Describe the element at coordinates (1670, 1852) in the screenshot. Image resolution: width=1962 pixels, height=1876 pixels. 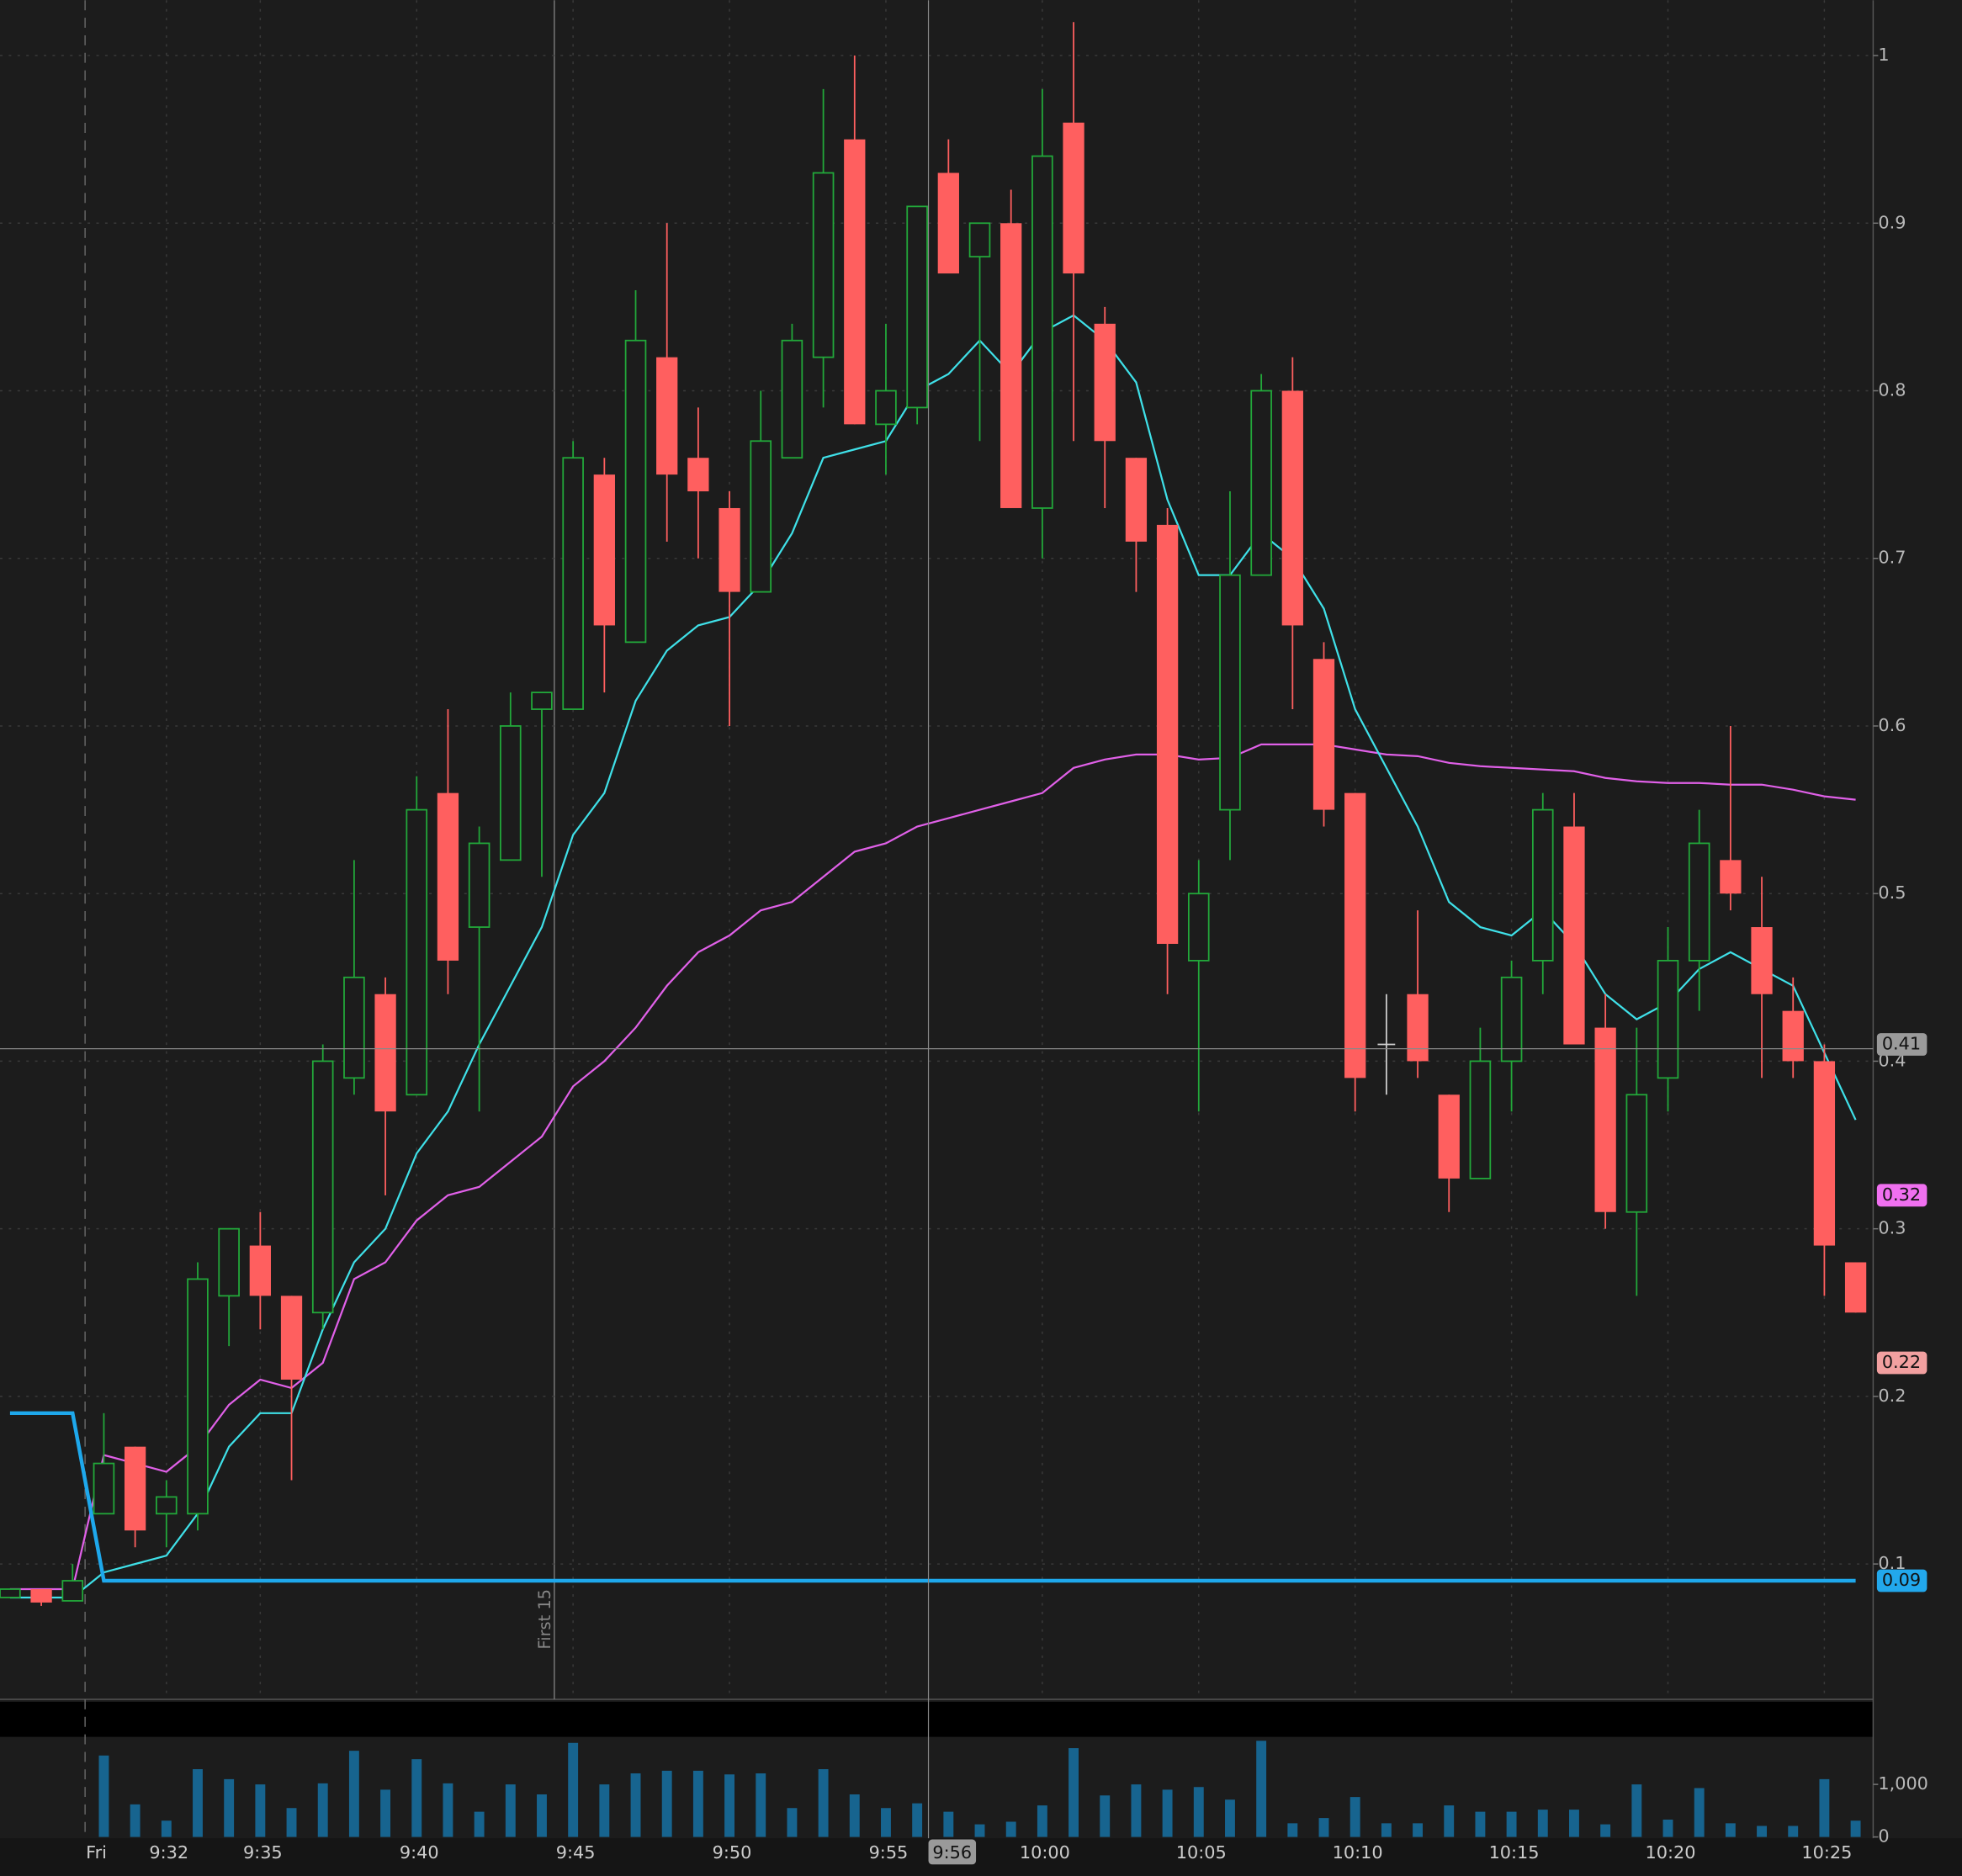
I see `x-tick-label: 10:20` at that location.